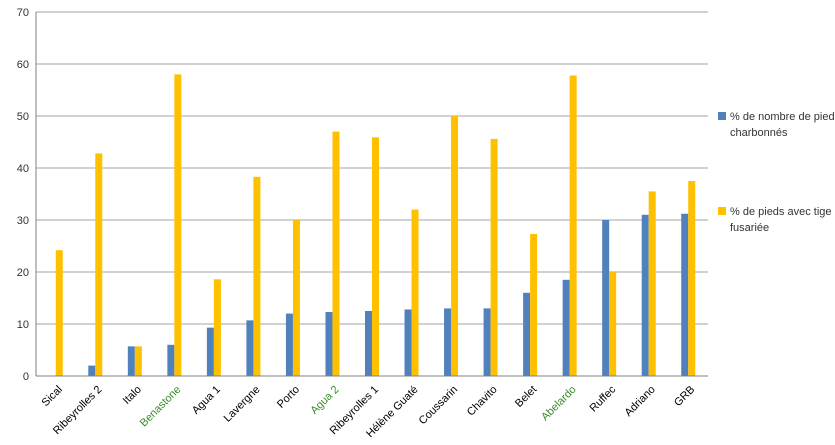 The image size is (835, 445). What do you see at coordinates (602, 398) in the screenshot?
I see `x-tick-label: Ruffec` at bounding box center [602, 398].